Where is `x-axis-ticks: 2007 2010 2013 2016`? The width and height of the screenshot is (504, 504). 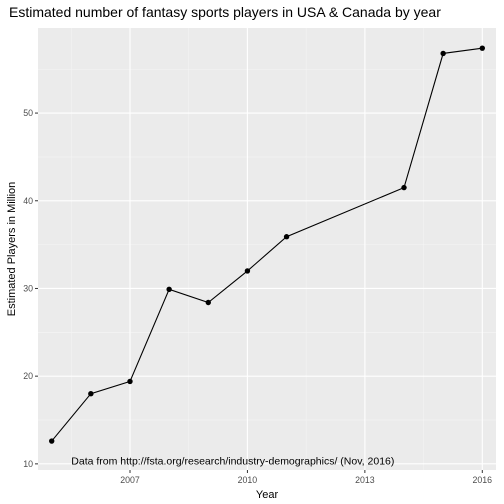
x-axis-ticks: 2007 2010 2013 2016 is located at coordinates (306, 477).